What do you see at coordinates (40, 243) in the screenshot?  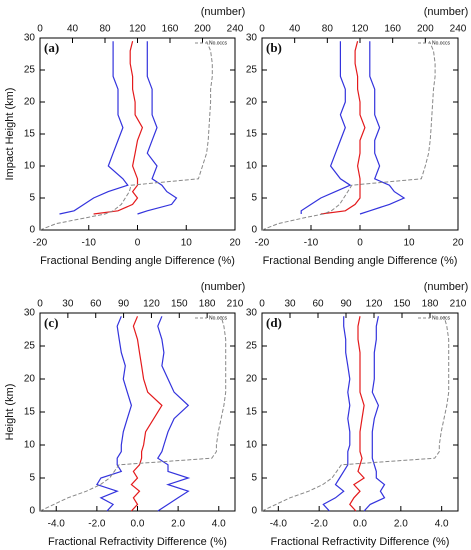 I see `x-tick-label: -20` at bounding box center [40, 243].